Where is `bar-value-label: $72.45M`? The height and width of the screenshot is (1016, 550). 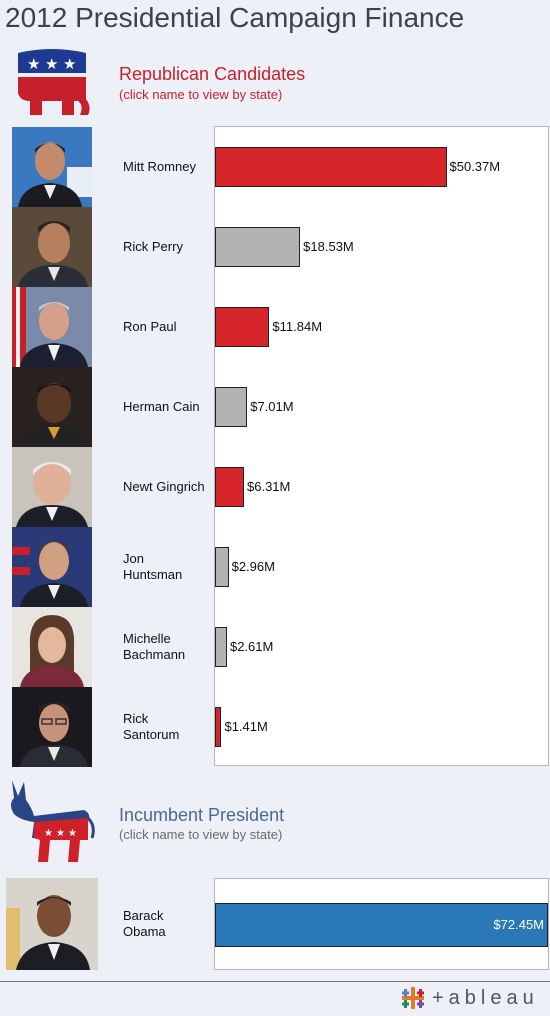
bar-value-label: $72.45M is located at coordinates (518, 924).